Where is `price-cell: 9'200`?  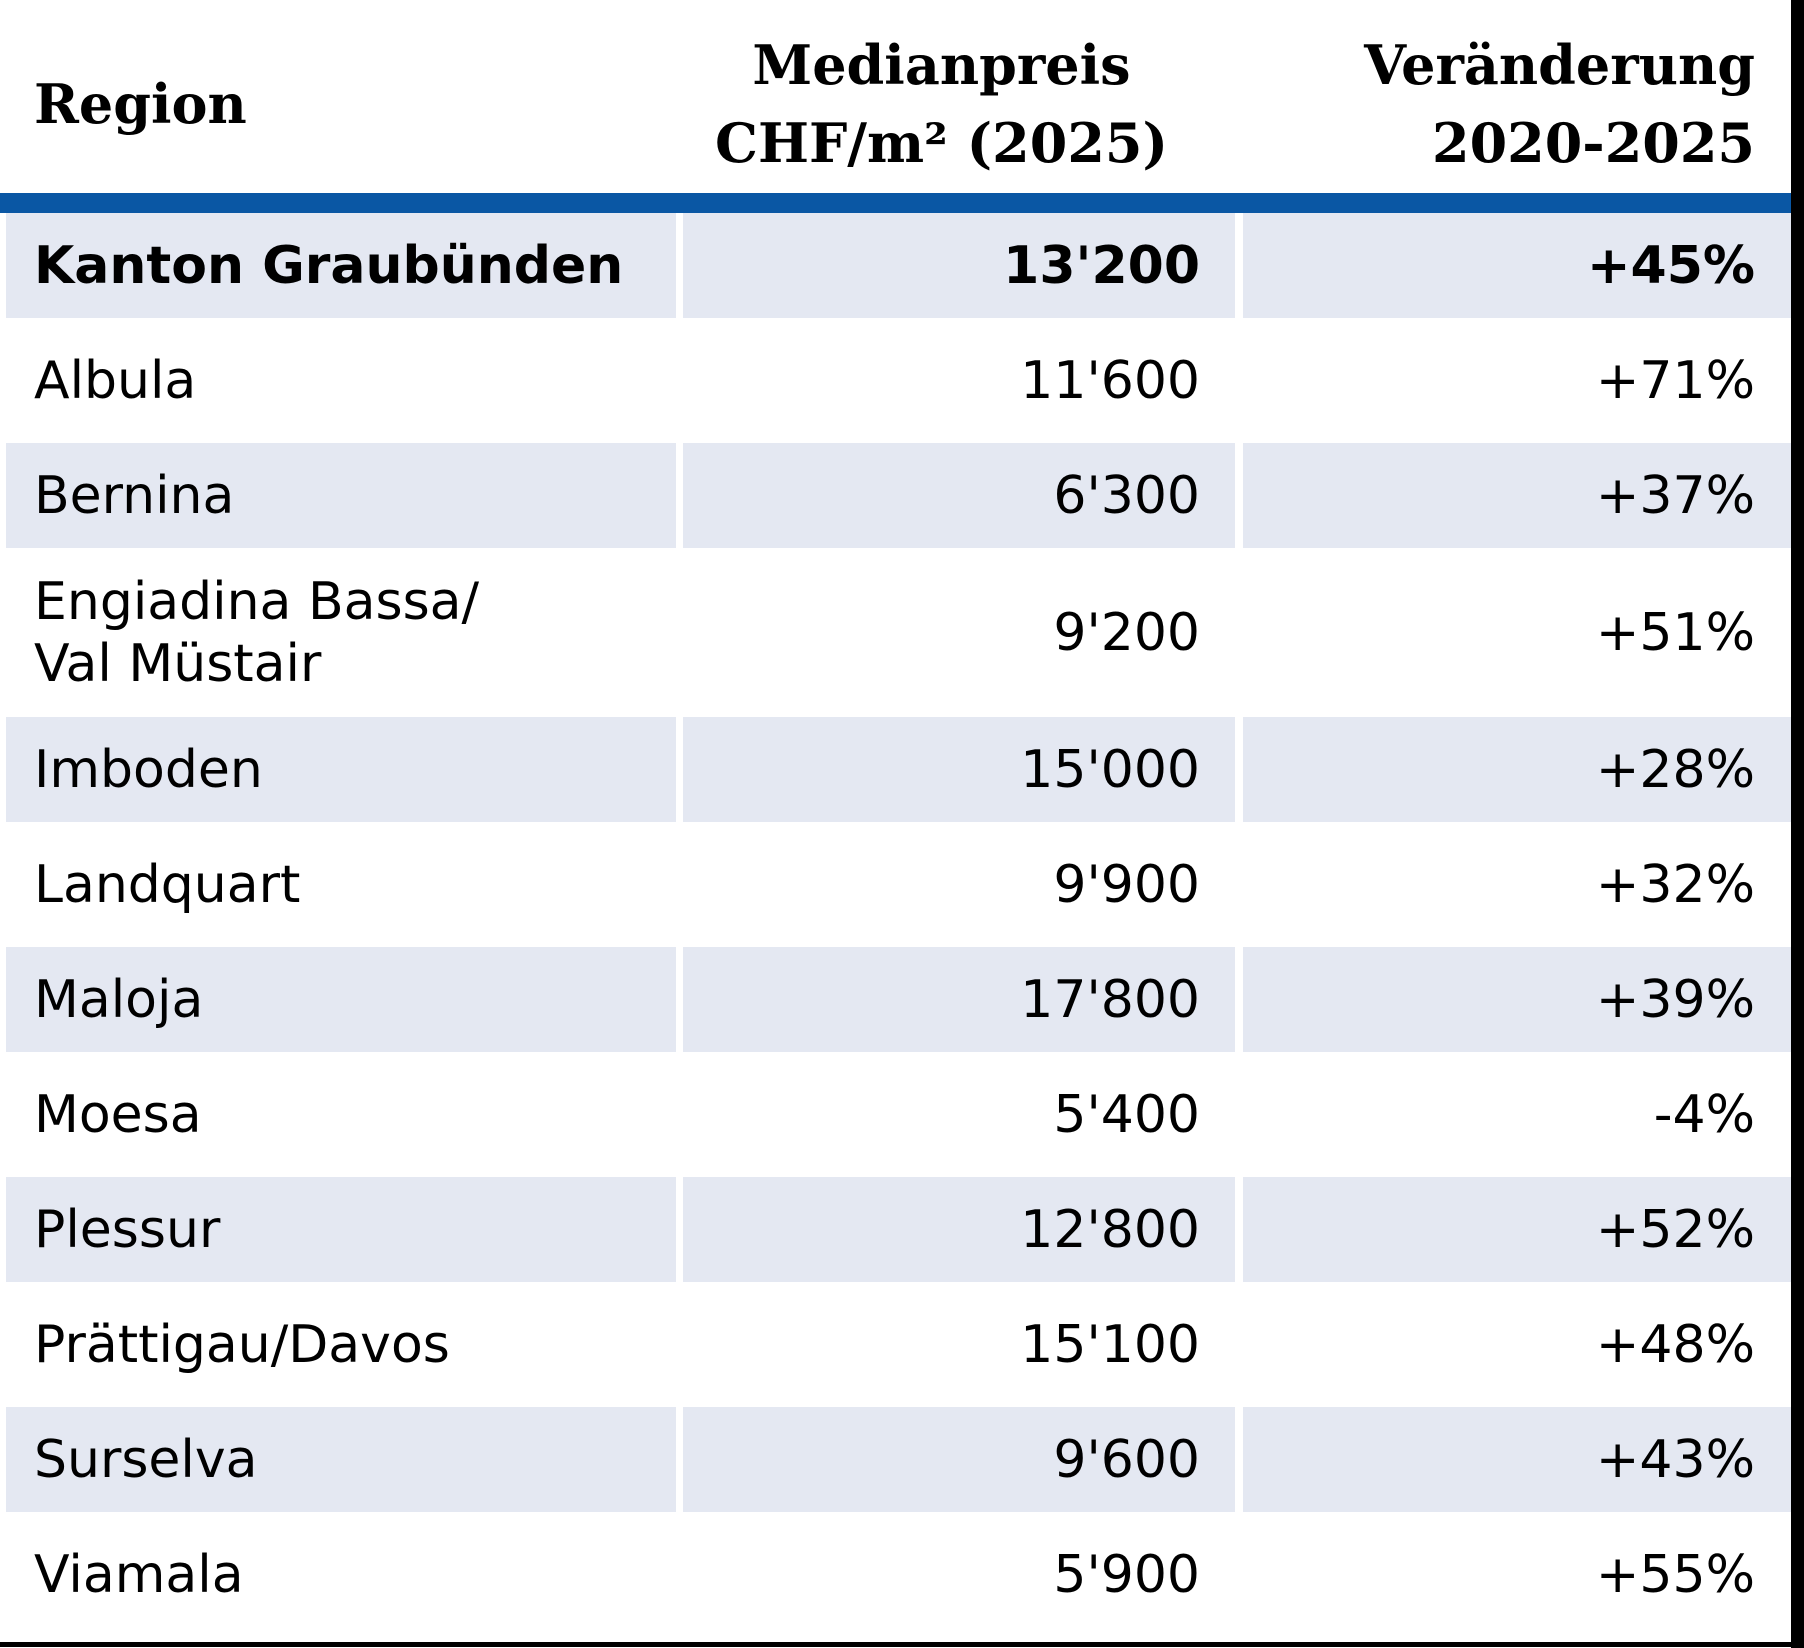
price-cell: 9'200 is located at coordinates (1126, 632).